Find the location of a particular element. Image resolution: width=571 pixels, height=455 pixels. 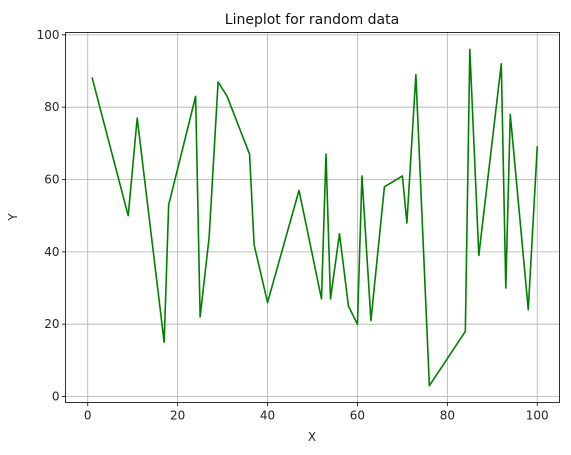

x-tick-label: 40 is located at coordinates (267, 416).